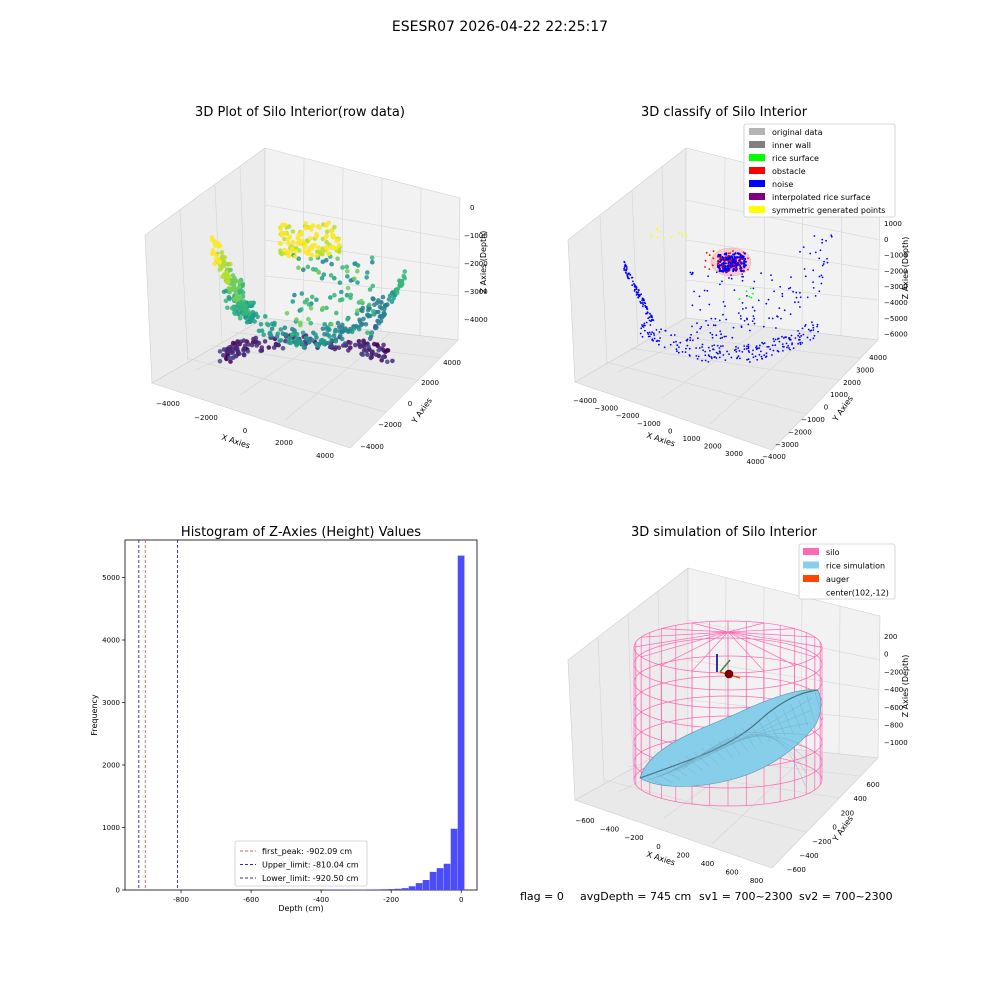 The height and width of the screenshot is (1000, 1000). Describe the element at coordinates (755, 462) in the screenshot. I see `classify-xtick: 4000` at that location.